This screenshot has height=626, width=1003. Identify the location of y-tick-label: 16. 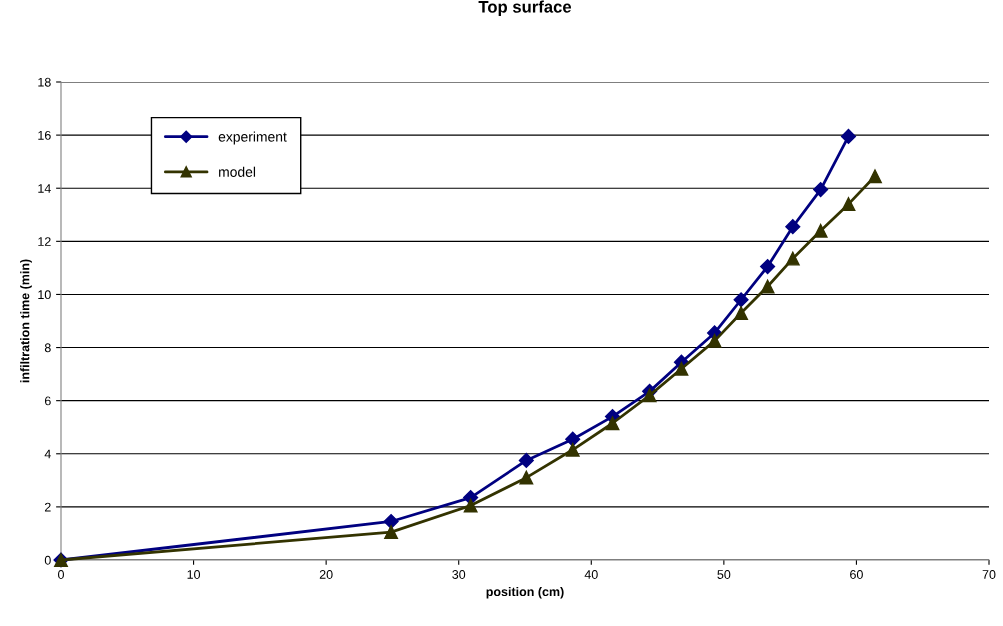
(44, 135).